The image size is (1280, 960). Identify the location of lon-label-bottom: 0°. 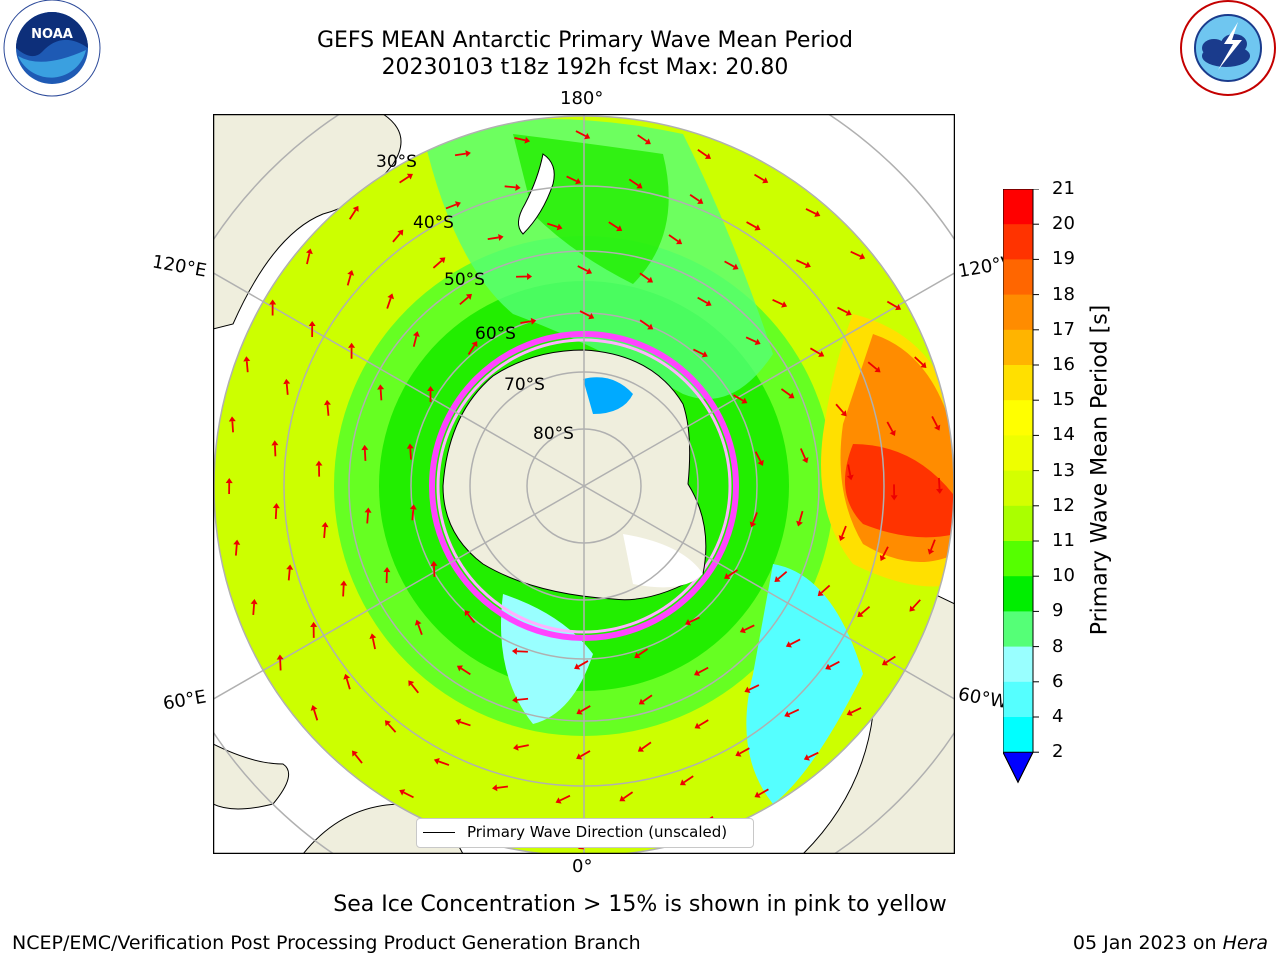
(582, 866).